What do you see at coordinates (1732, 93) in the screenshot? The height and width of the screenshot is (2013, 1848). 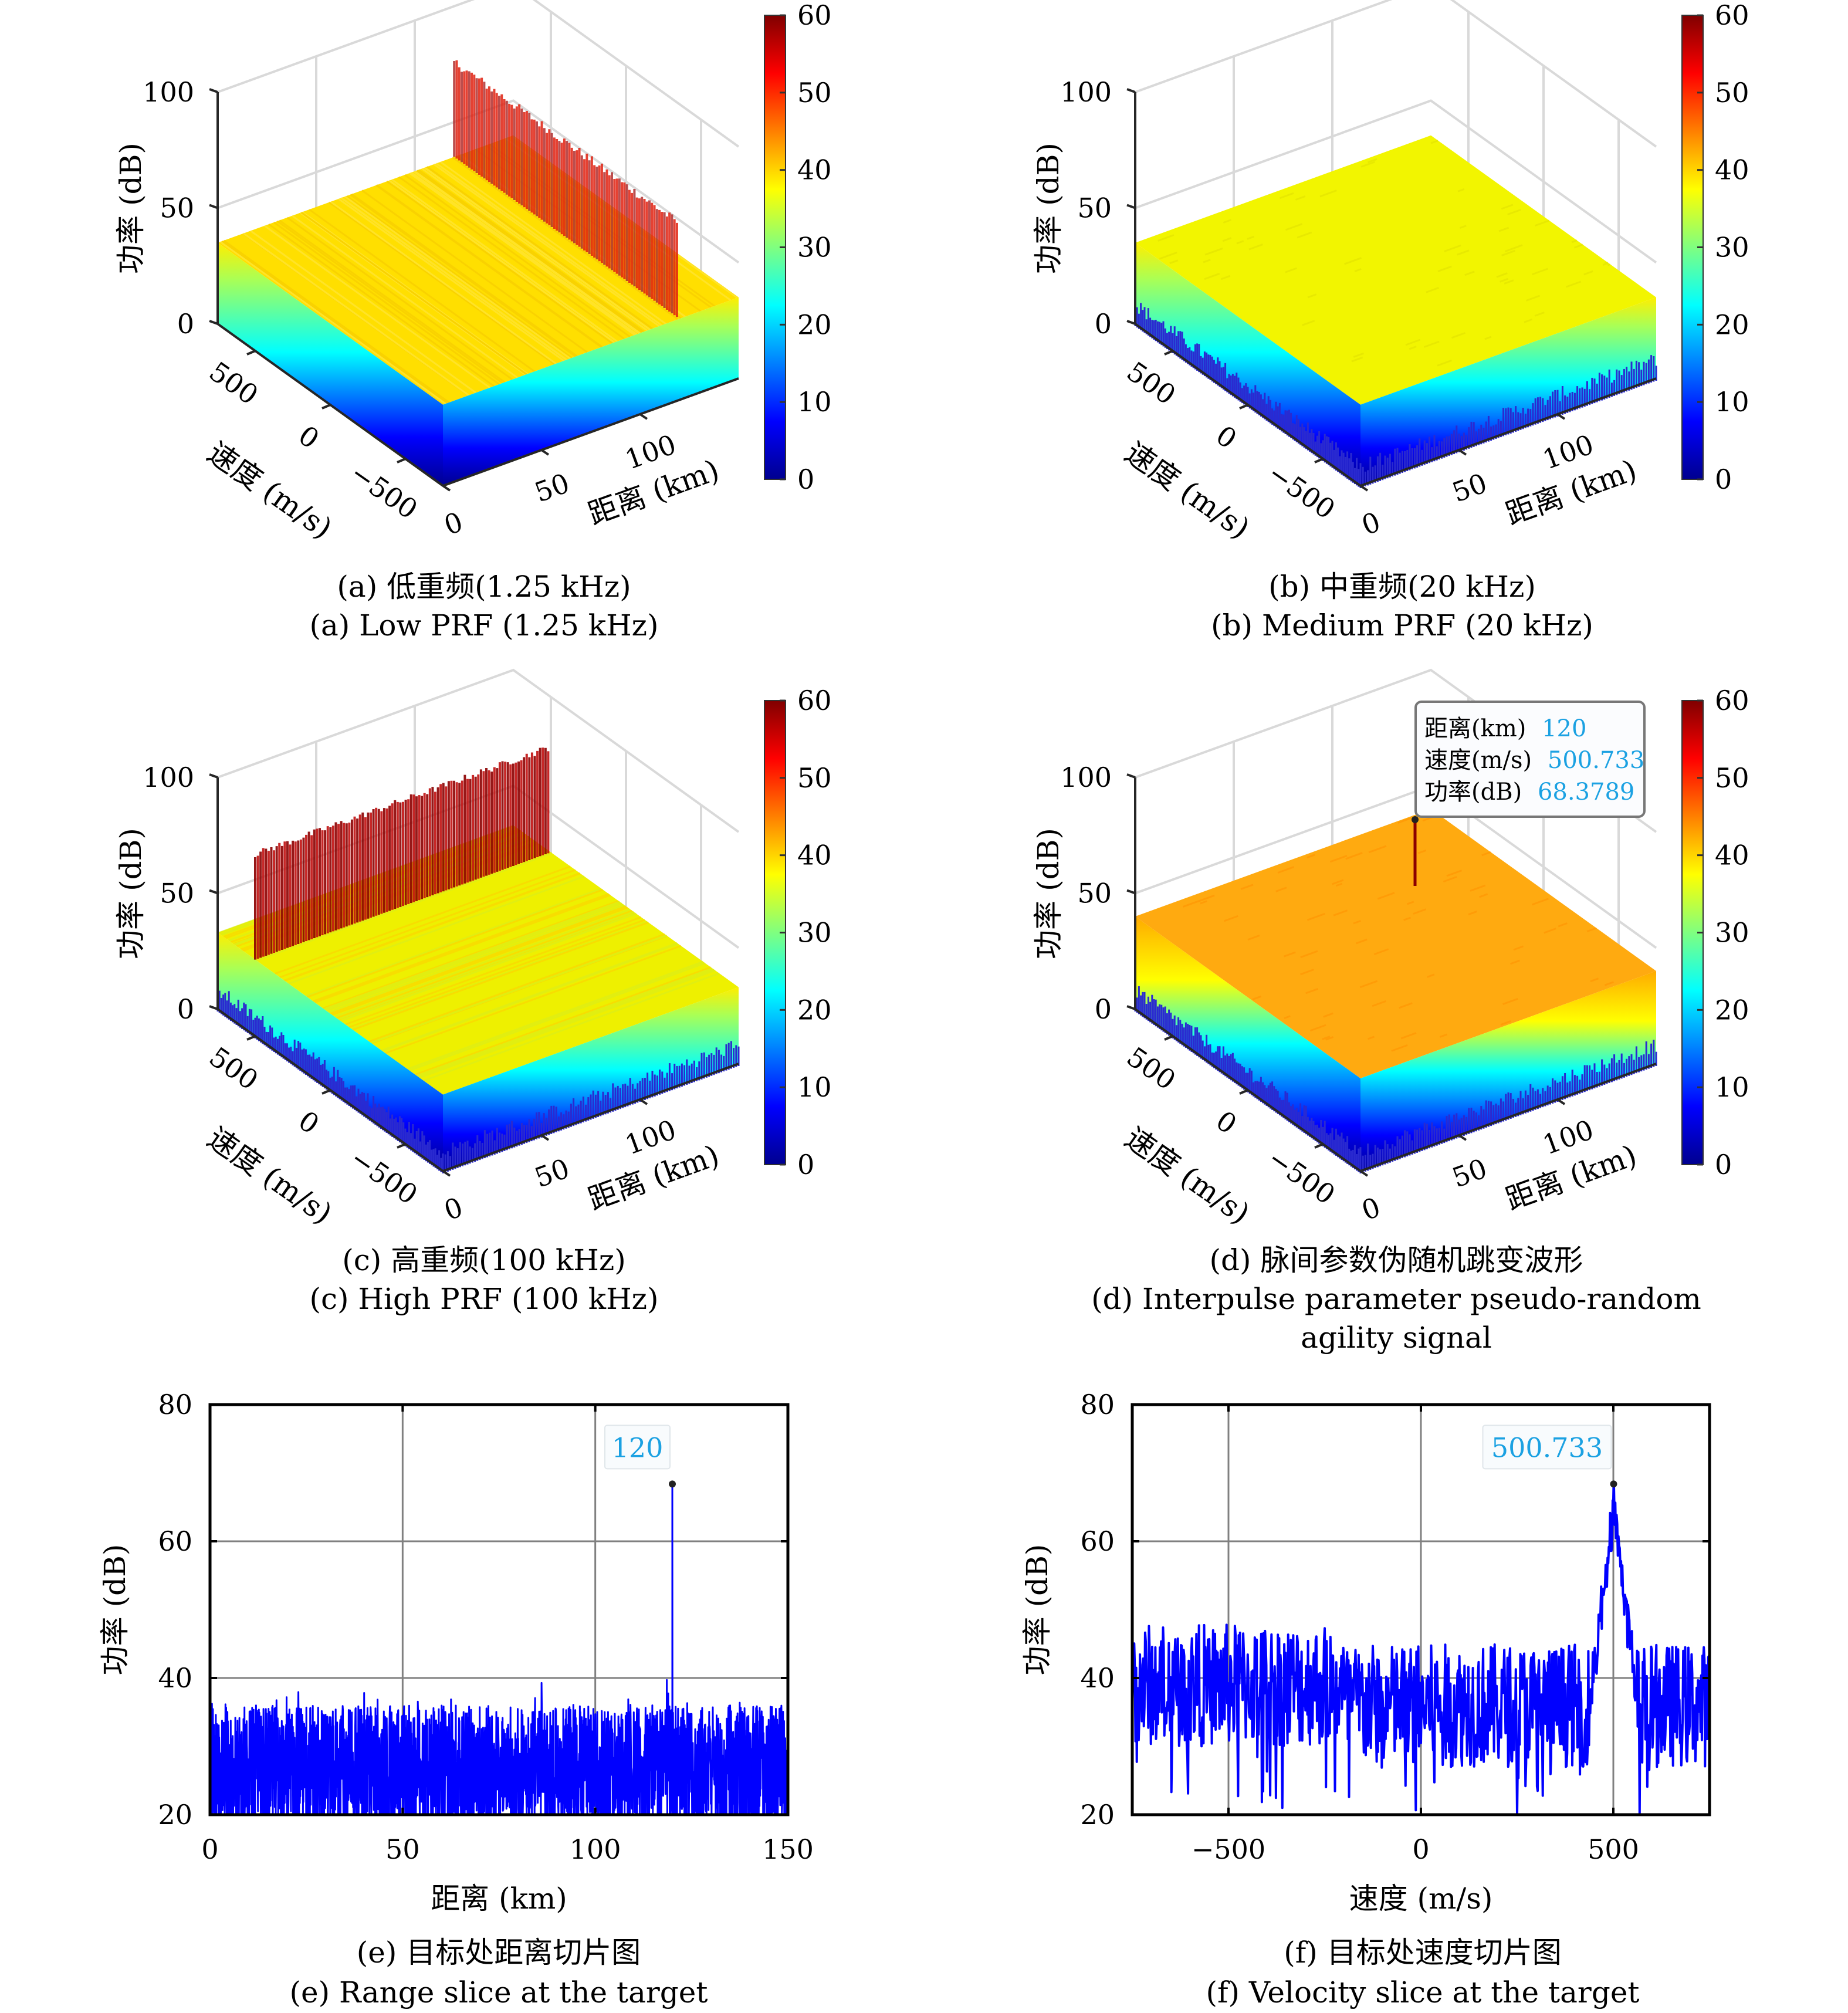 I see `colorbar-tick-label: 50` at bounding box center [1732, 93].